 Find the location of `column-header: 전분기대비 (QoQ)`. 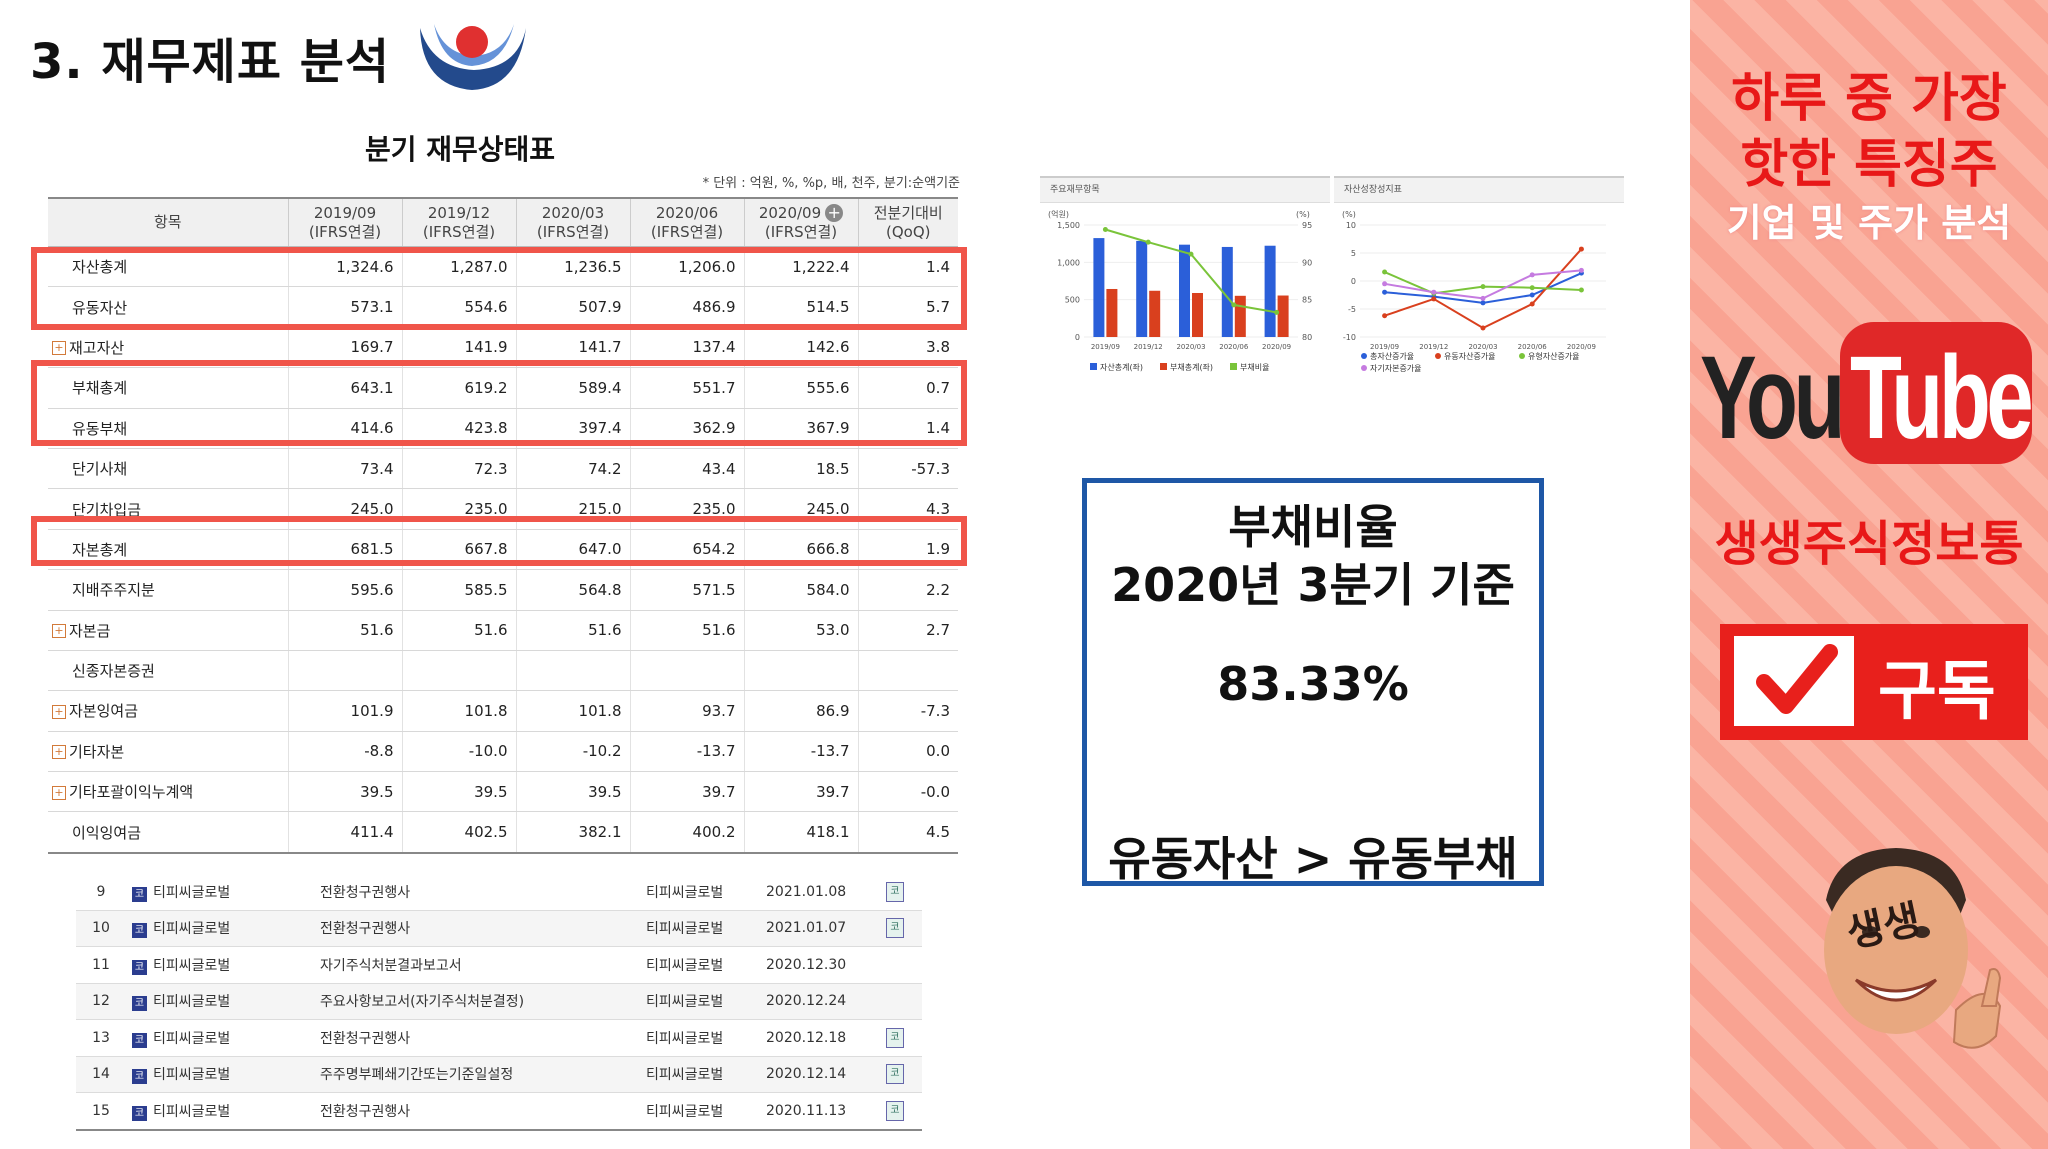

column-header: 전분기대비 (QoQ) is located at coordinates (907, 222).